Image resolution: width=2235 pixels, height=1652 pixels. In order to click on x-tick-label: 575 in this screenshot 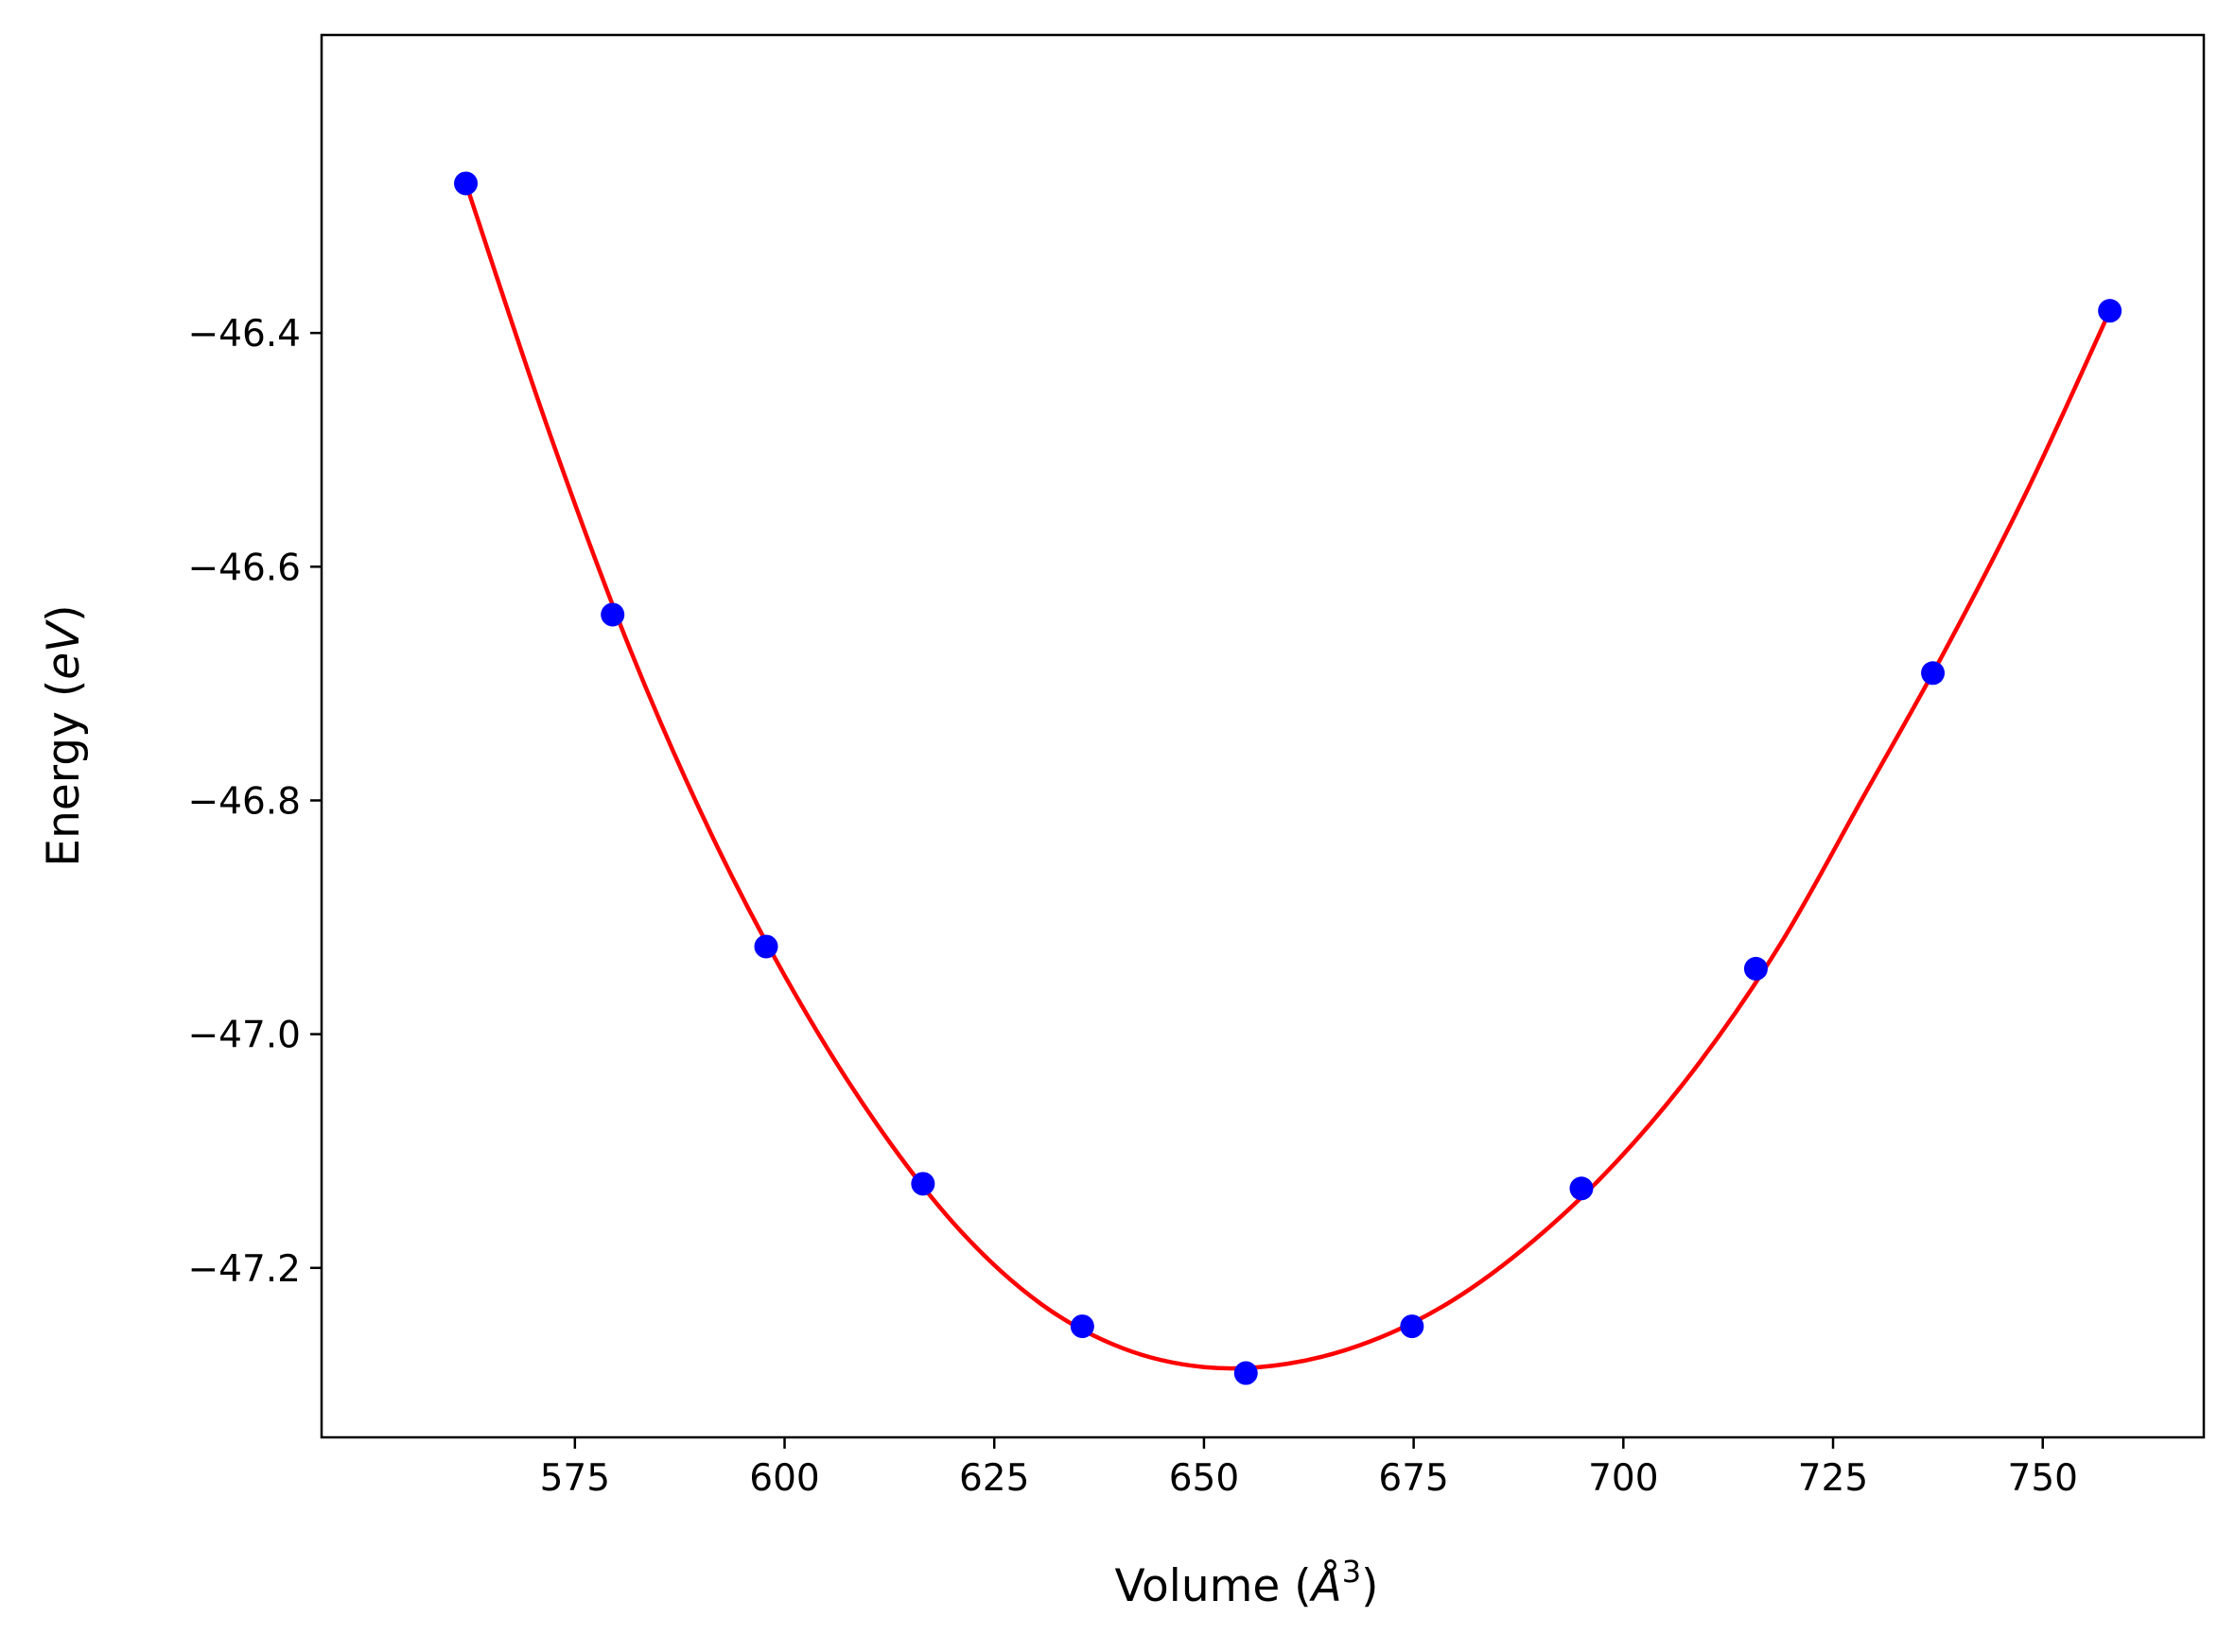, I will do `click(575, 1478)`.